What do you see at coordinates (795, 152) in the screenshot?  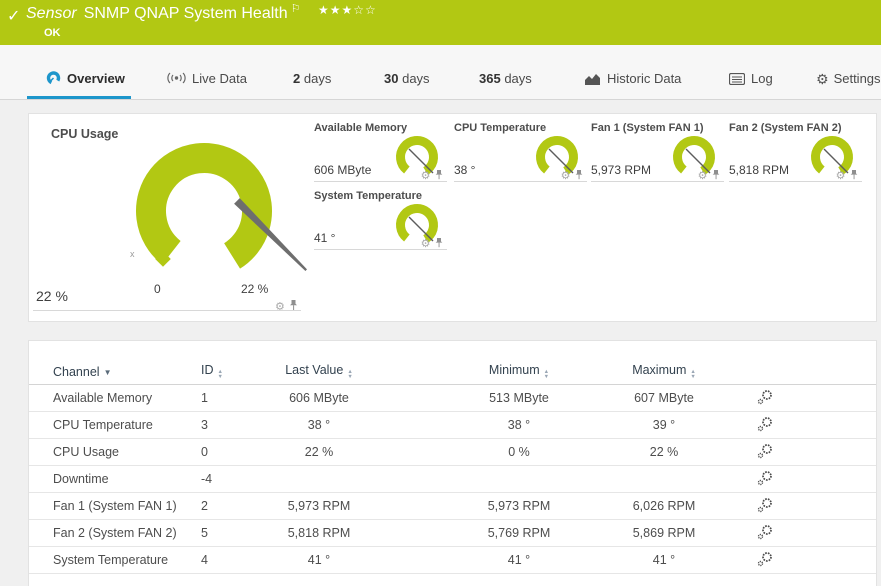 I see `gauge-cell-fan-2: Fan 2 (System FAN 2) 5,818 RPM ⚙` at bounding box center [795, 152].